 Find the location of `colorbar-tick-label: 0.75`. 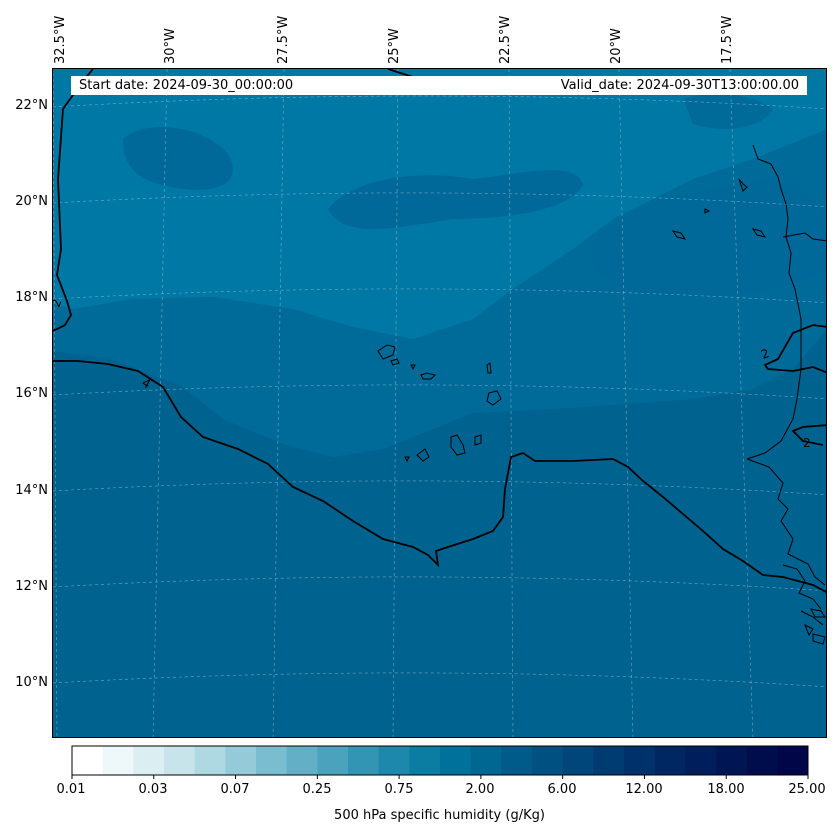

colorbar-tick-label: 0.75 is located at coordinates (399, 789).